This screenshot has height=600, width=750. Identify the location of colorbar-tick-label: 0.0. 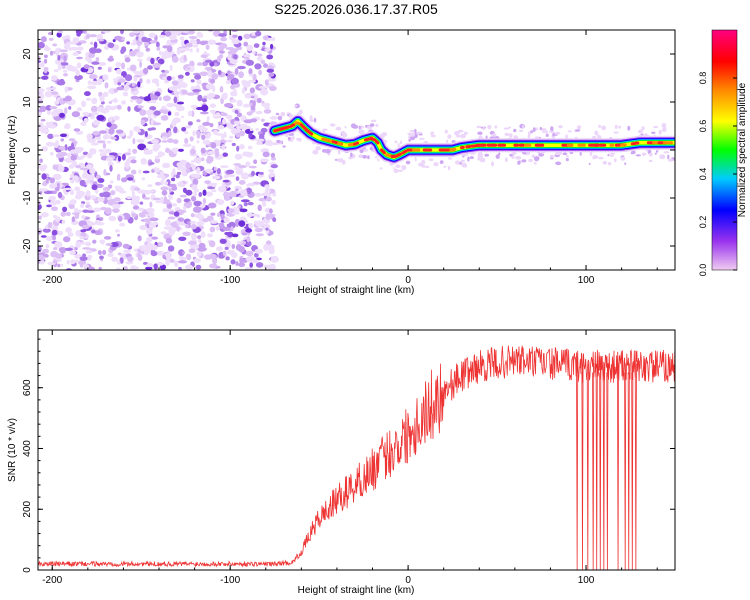
(703, 270).